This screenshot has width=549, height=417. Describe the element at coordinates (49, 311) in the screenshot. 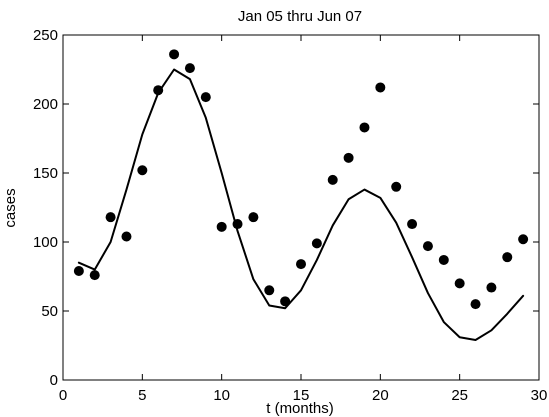

I see `y-tick-label-1: 50` at that location.